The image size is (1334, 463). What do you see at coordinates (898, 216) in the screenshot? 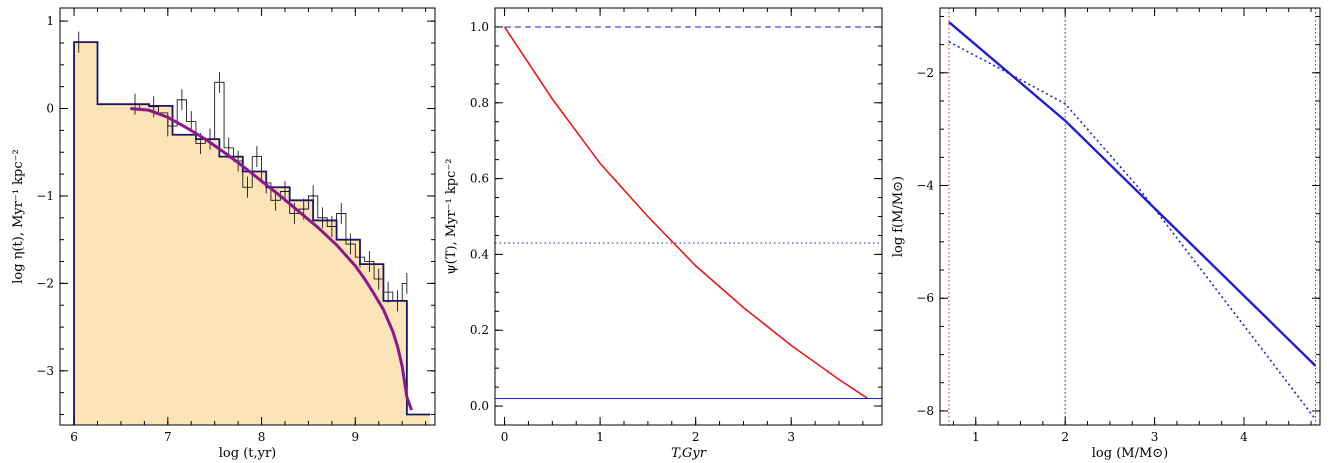
I see `y-axis-label: log f(M/M⊙)` at bounding box center [898, 216].